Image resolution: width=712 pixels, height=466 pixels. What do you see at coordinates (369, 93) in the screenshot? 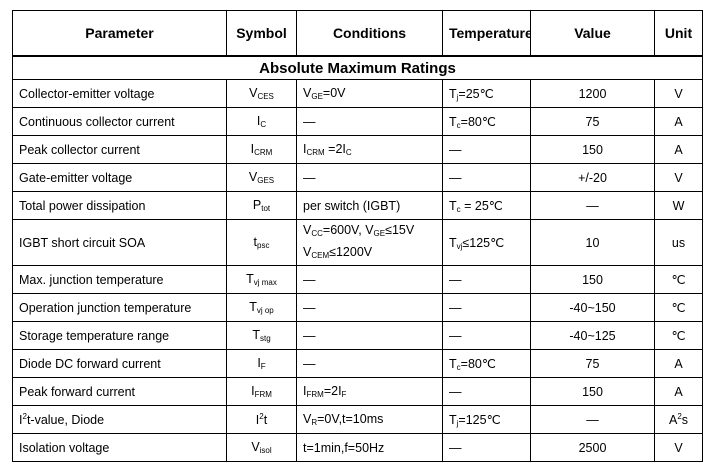
I see `conditions-cell: VGE=0V` at bounding box center [369, 93].